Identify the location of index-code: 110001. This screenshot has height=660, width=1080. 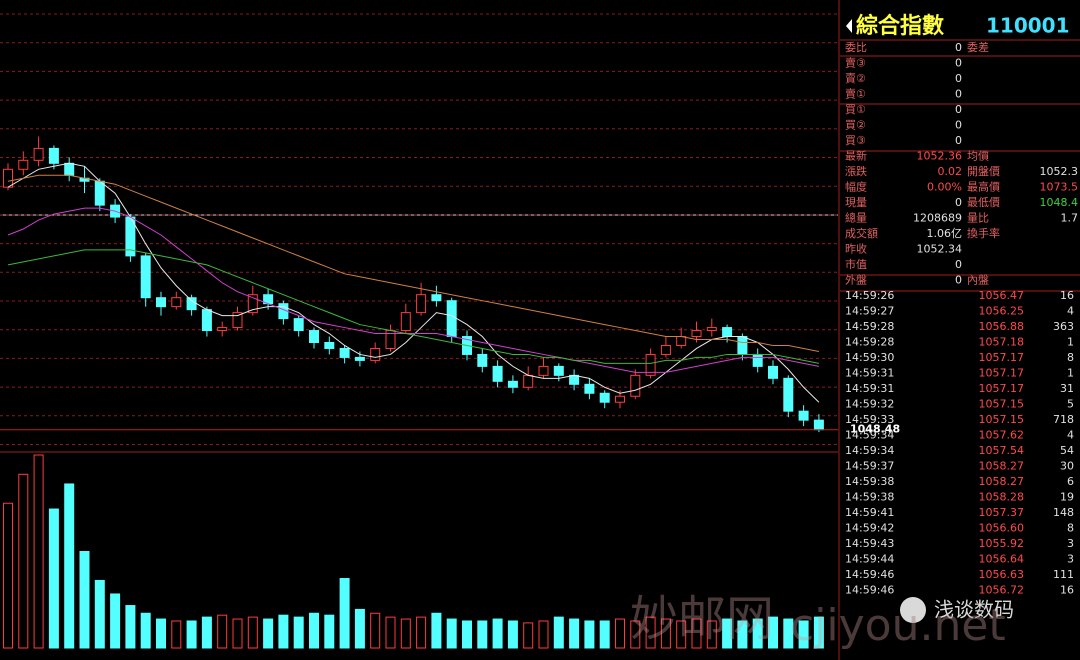
(1028, 26).